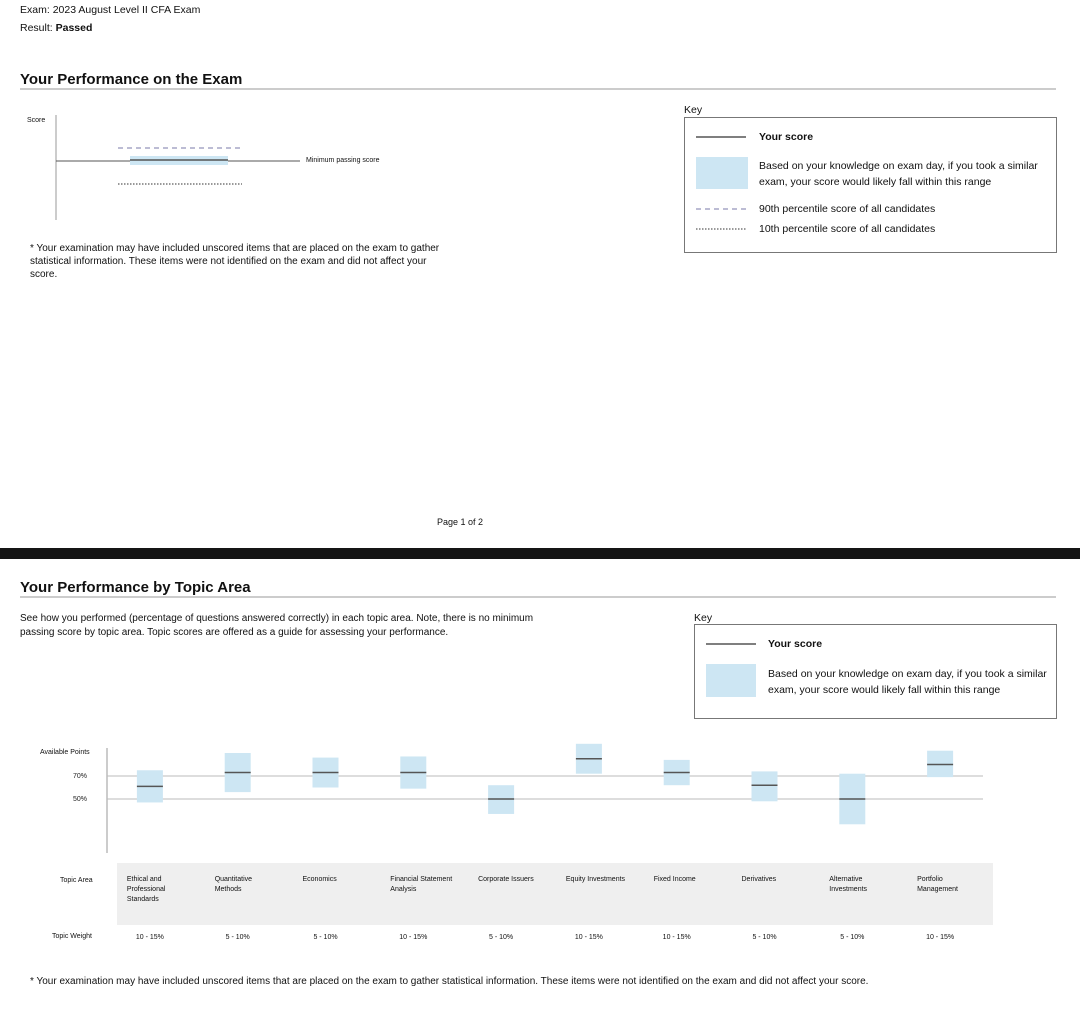 The width and height of the screenshot is (1080, 1011). I want to click on axis-label: Available Points, so click(65, 752).